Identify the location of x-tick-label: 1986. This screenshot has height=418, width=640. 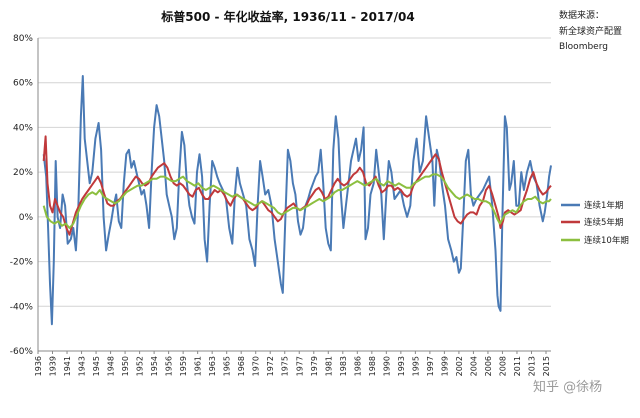
(357, 366).